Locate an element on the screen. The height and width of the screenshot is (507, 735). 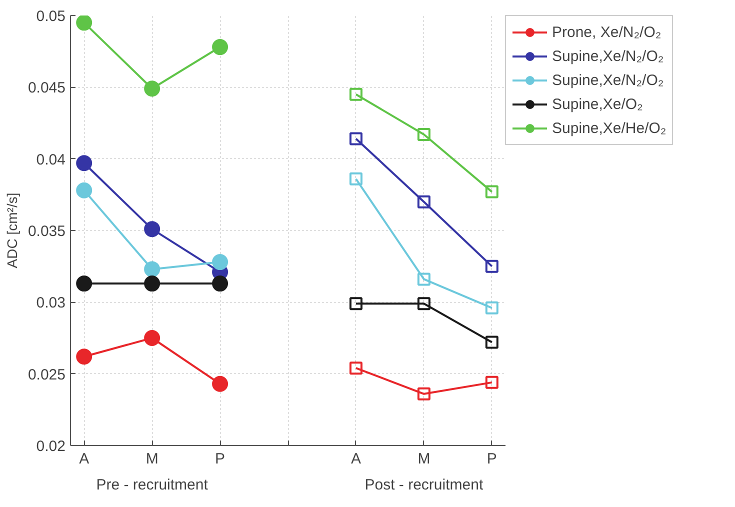
legend-label: Supine,Xe/He/O₂ is located at coordinates (609, 128).